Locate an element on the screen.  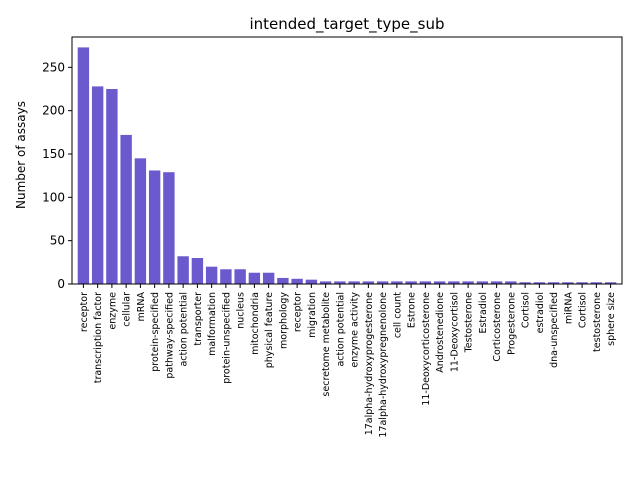
x-tick-label: mRNA is located at coordinates (141, 307).